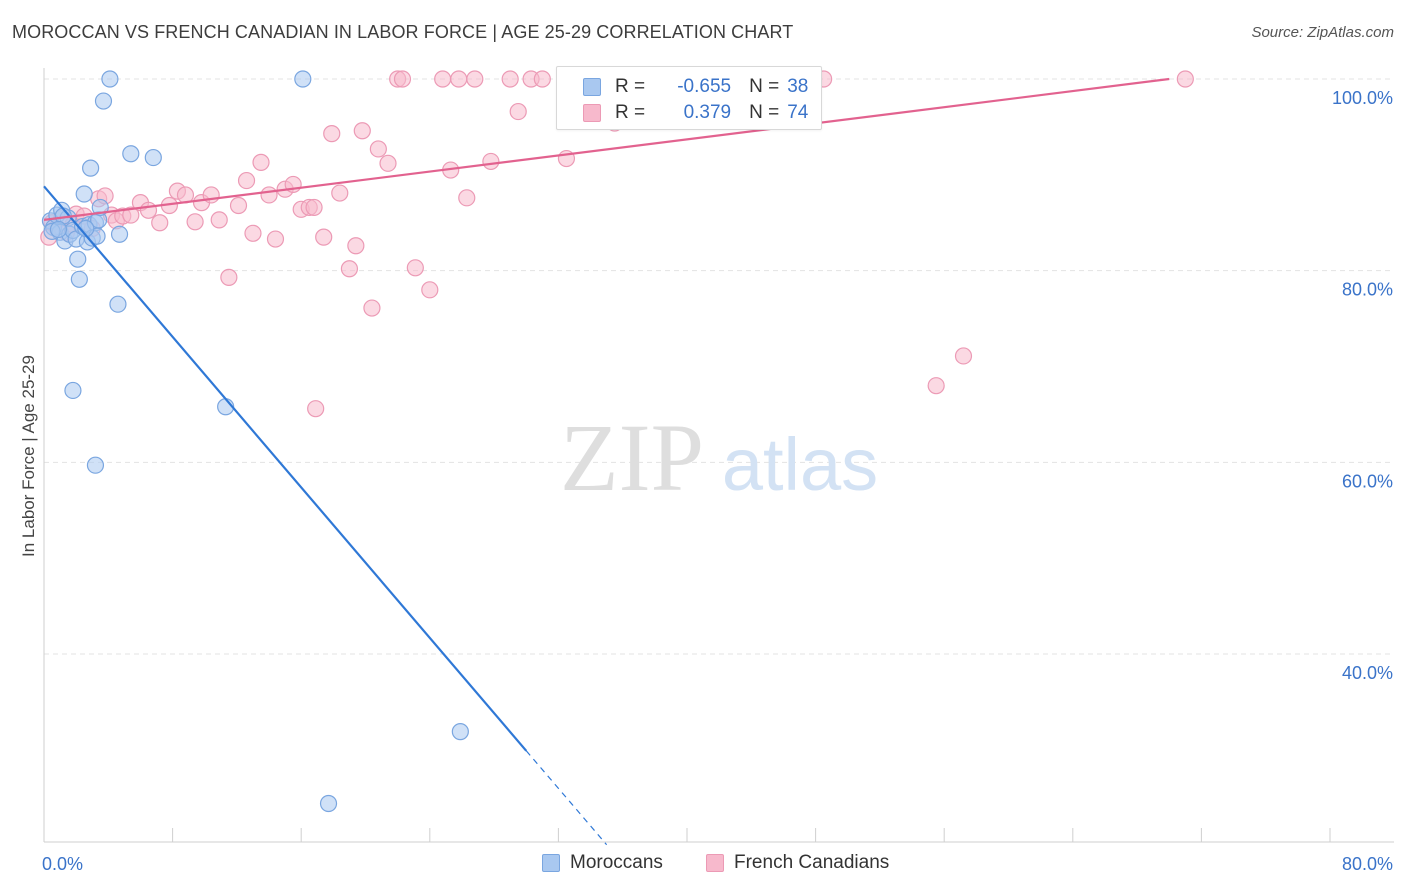 The image size is (1406, 892). What do you see at coordinates (703, 865) in the screenshot?
I see `series-legend: Moroccans French Canadians` at bounding box center [703, 865].